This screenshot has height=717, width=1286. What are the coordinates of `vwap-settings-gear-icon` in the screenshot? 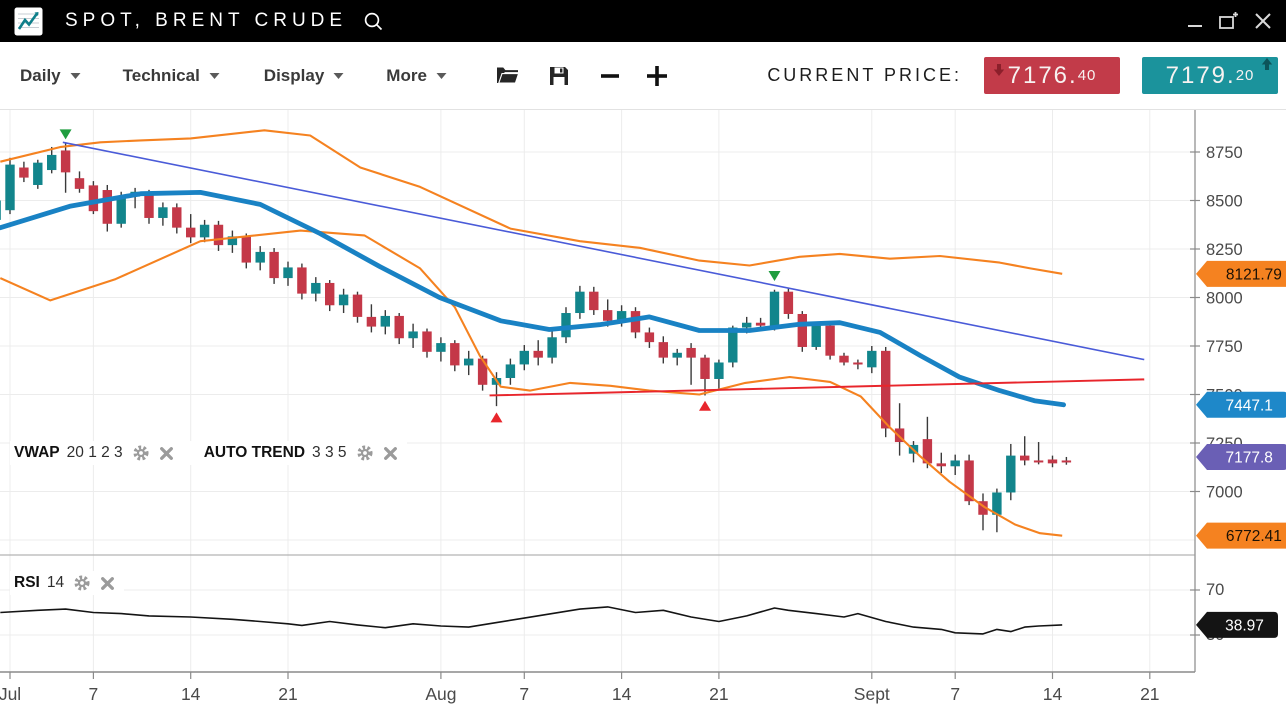 It's located at (141, 453).